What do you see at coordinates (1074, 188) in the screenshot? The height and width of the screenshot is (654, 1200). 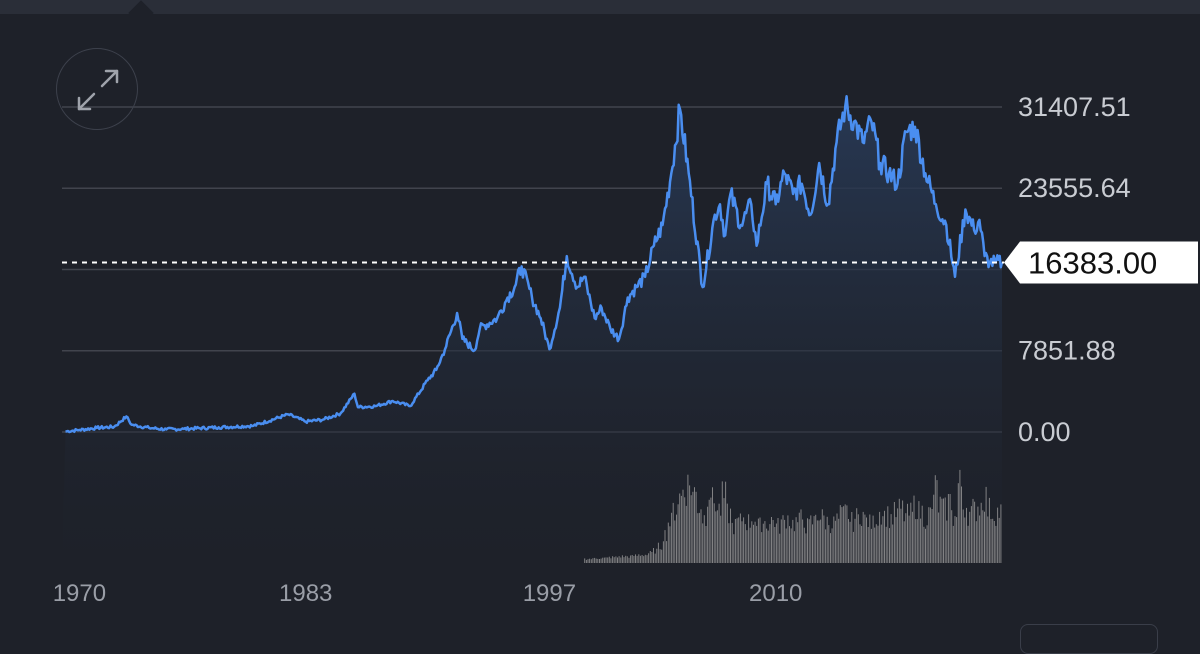 I see `y-tick-label: 23555.64` at bounding box center [1074, 188].